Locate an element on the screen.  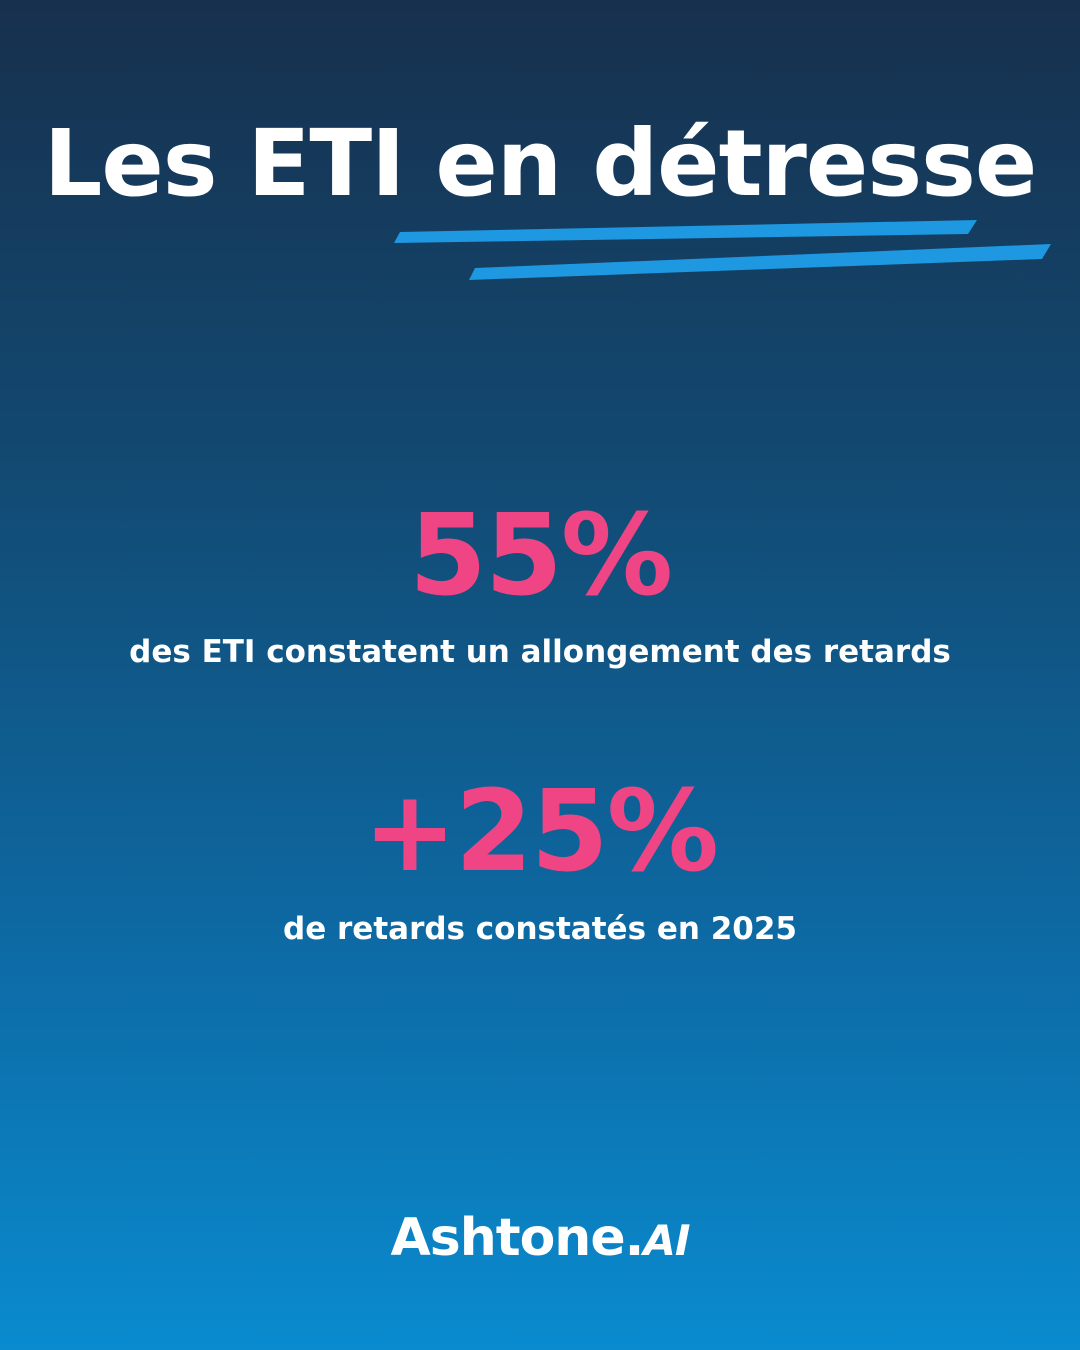
stat-description-2: de retards constatés en 2025 is located at coordinates (540, 929).